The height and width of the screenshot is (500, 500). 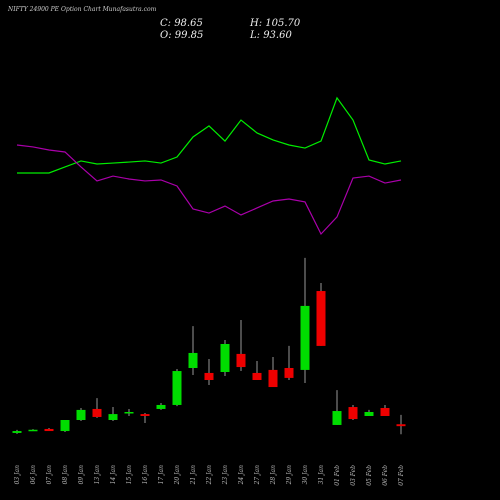 I want to click on x-tick-label: 20 Jan, so click(x=177, y=475).